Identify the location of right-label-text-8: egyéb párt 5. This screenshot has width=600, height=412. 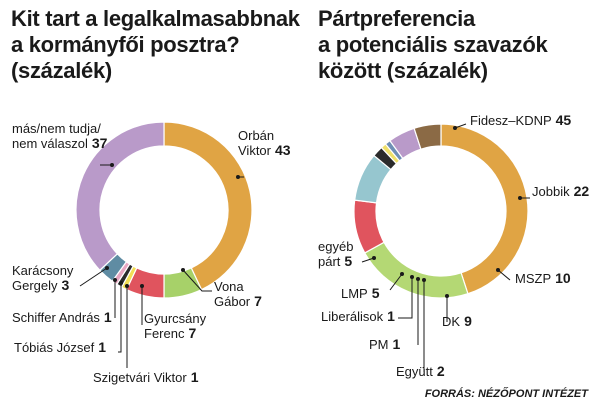
(335, 254).